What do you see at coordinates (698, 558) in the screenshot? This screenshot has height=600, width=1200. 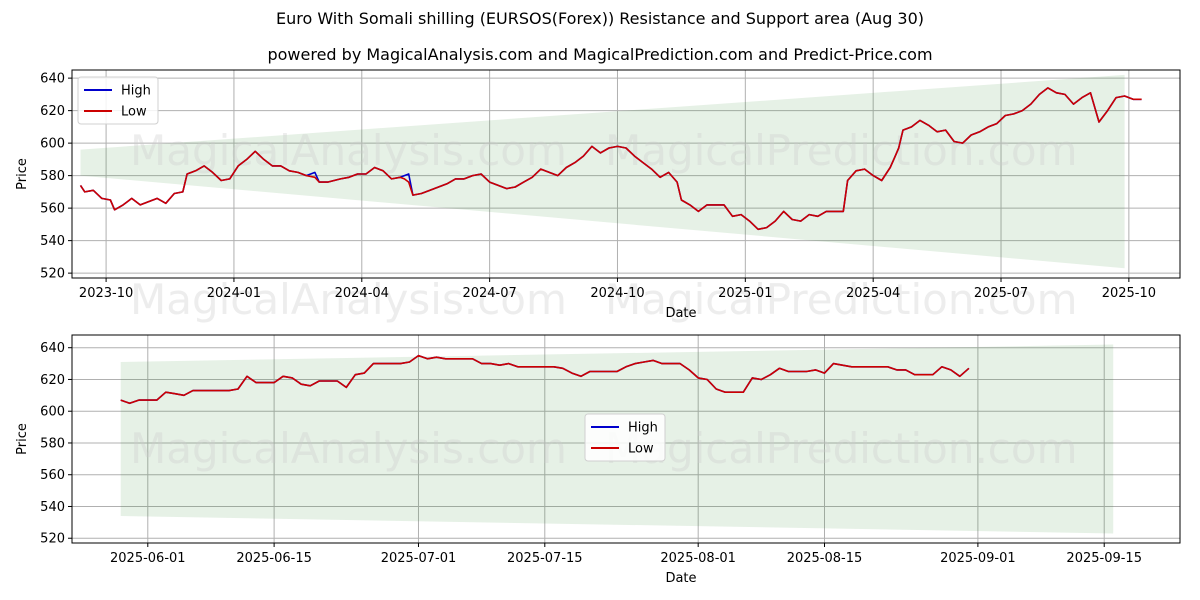 I see `x-tick-label: 2025-08-01` at bounding box center [698, 558].